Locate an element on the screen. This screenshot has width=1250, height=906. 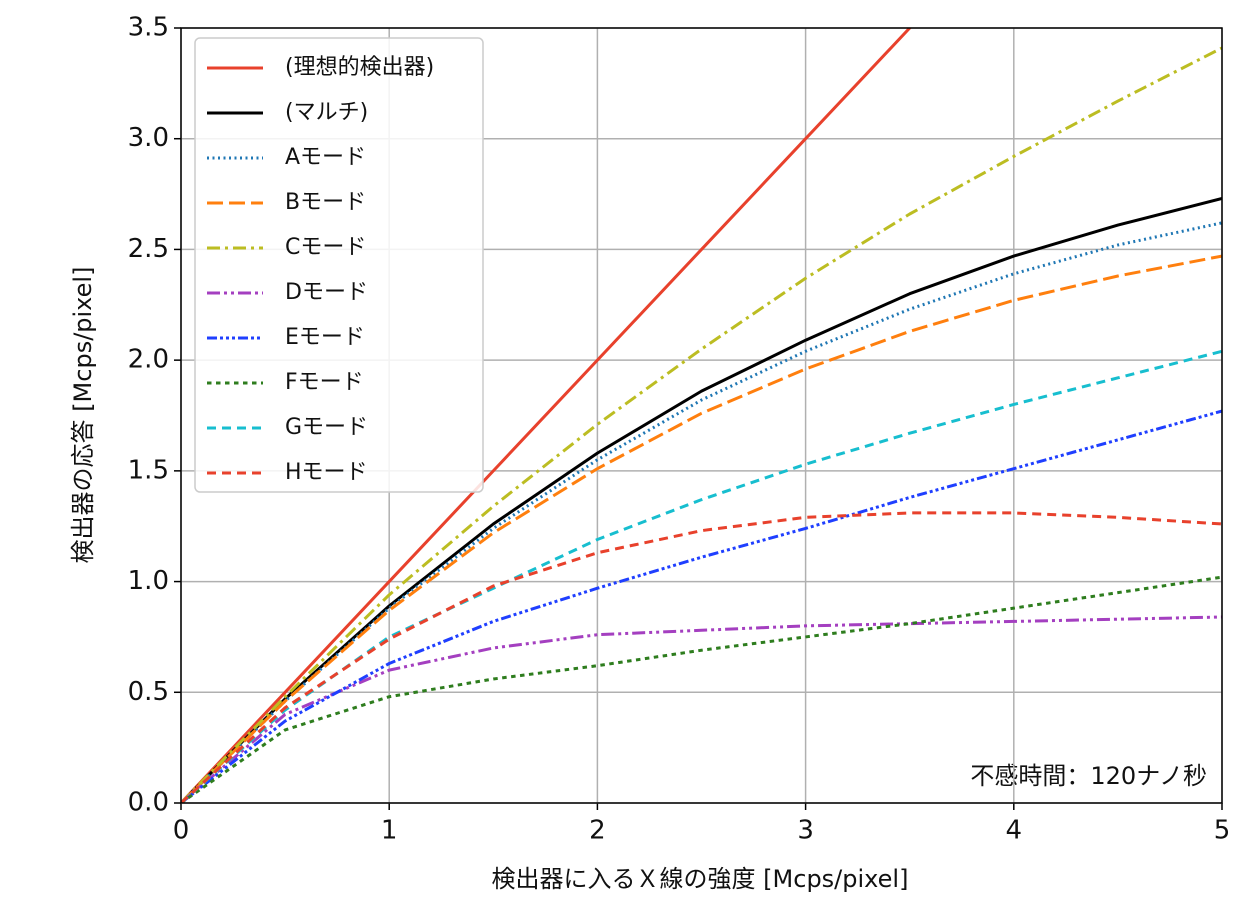
y-tick-label: 1.5 is located at coordinates (148, 470).